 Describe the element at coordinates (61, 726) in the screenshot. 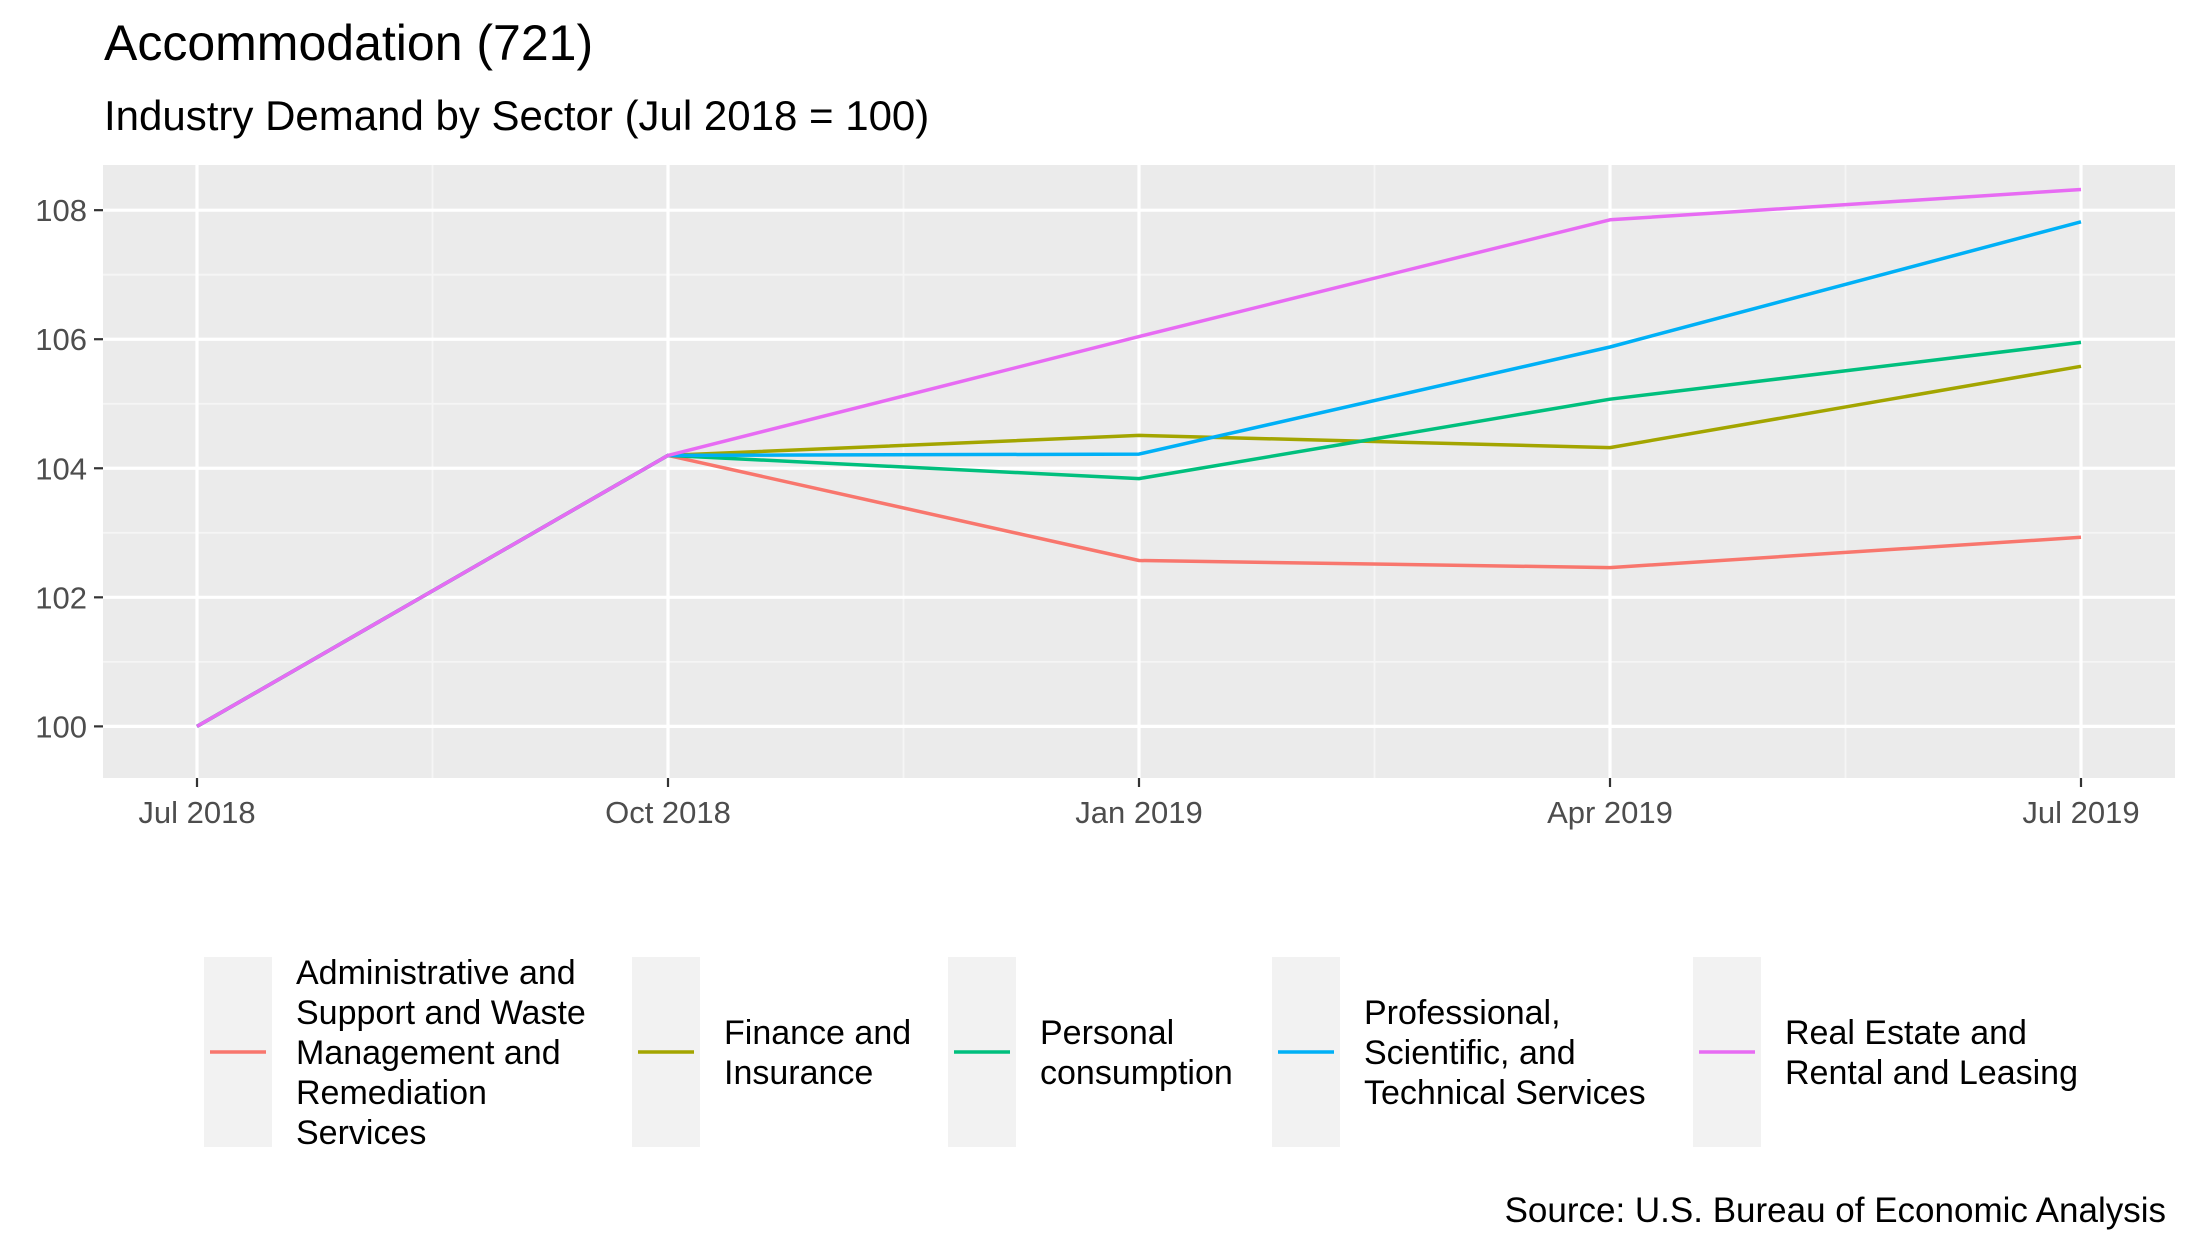

I see `y-tick-label: 100` at that location.